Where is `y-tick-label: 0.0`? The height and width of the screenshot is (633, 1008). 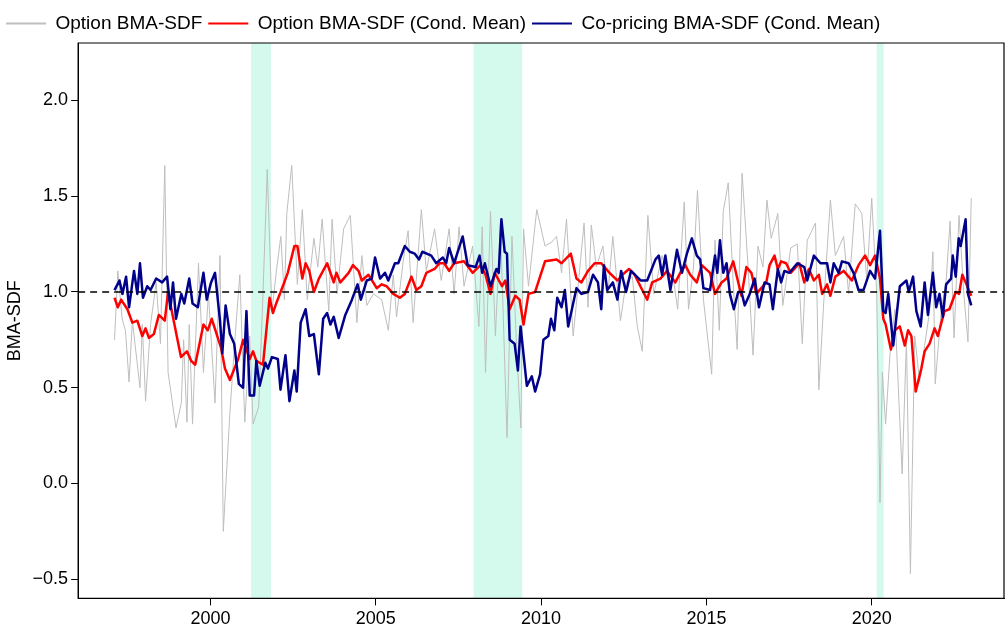 y-tick-label: 0.0 is located at coordinates (56, 482).